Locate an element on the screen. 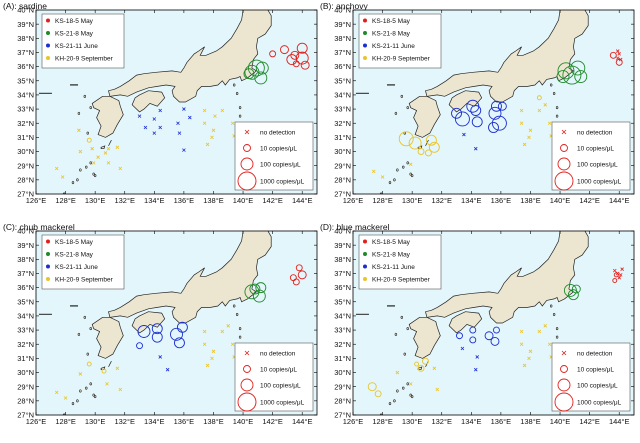 The width and height of the screenshot is (640, 443). cruise-legend-box is located at coordinates (83, 262).